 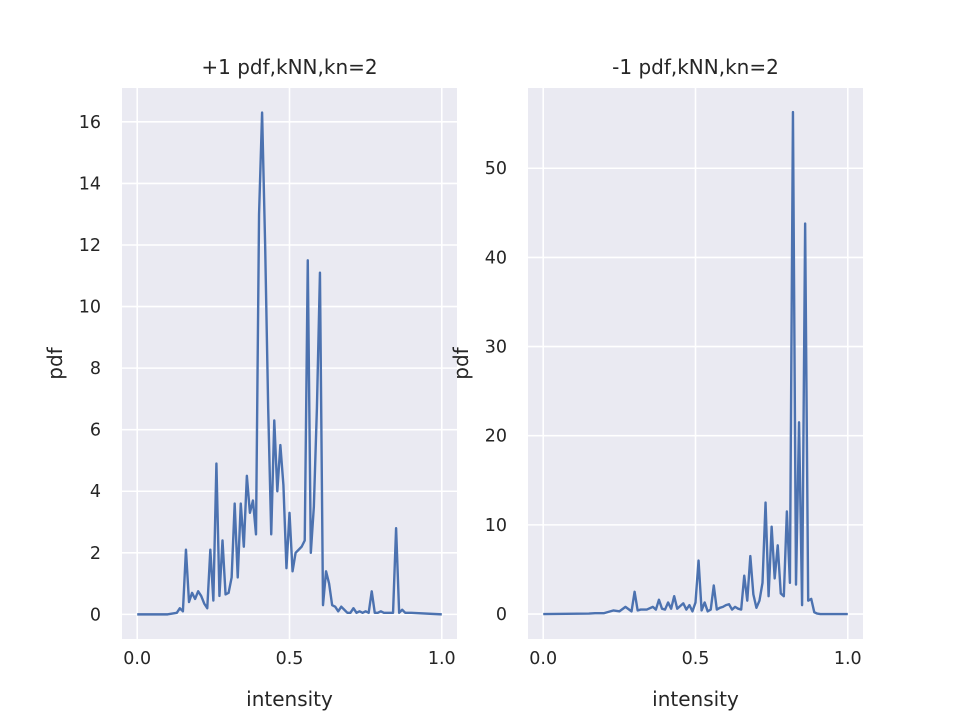 What do you see at coordinates (90, 184) in the screenshot?
I see `y-tick-label: 14` at bounding box center [90, 184].